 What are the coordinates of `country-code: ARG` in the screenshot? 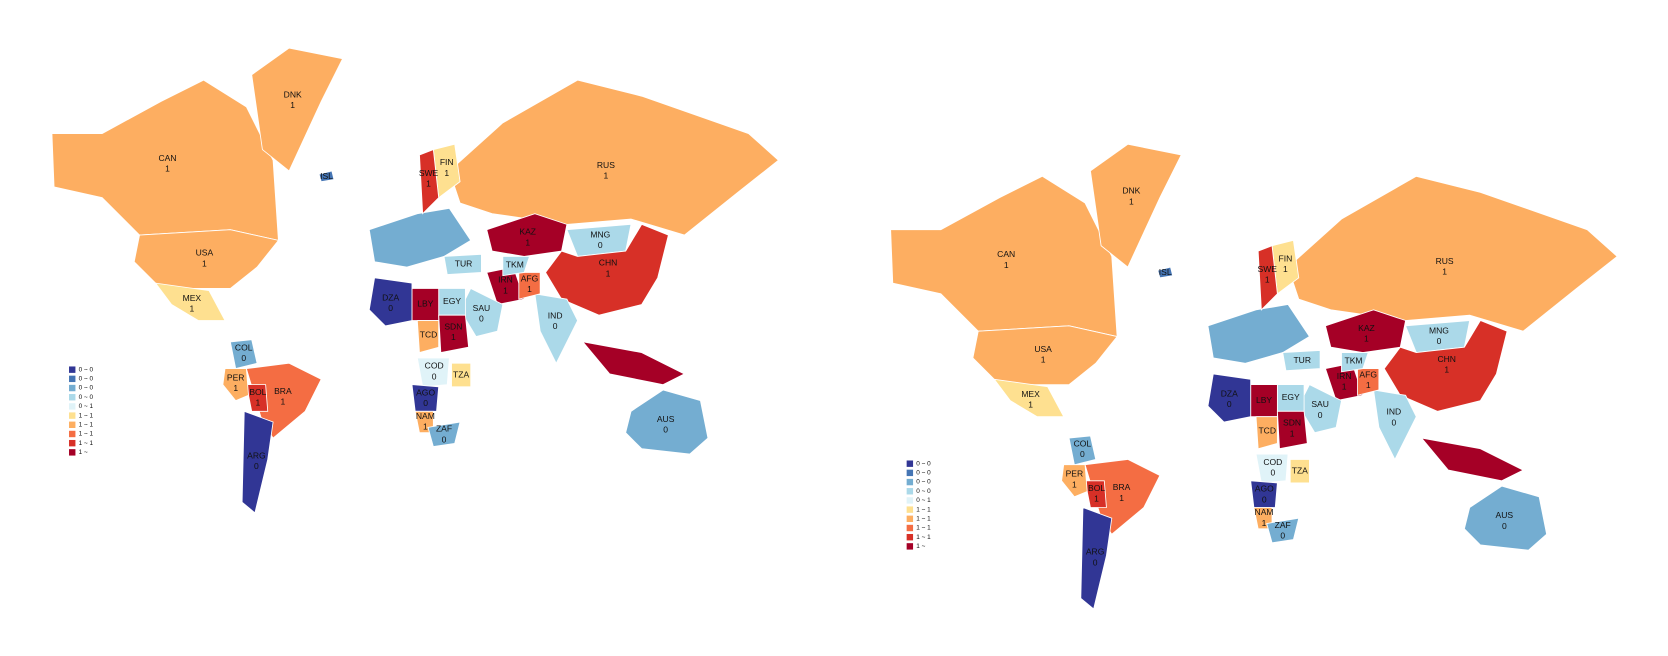 It's located at (1095, 552).